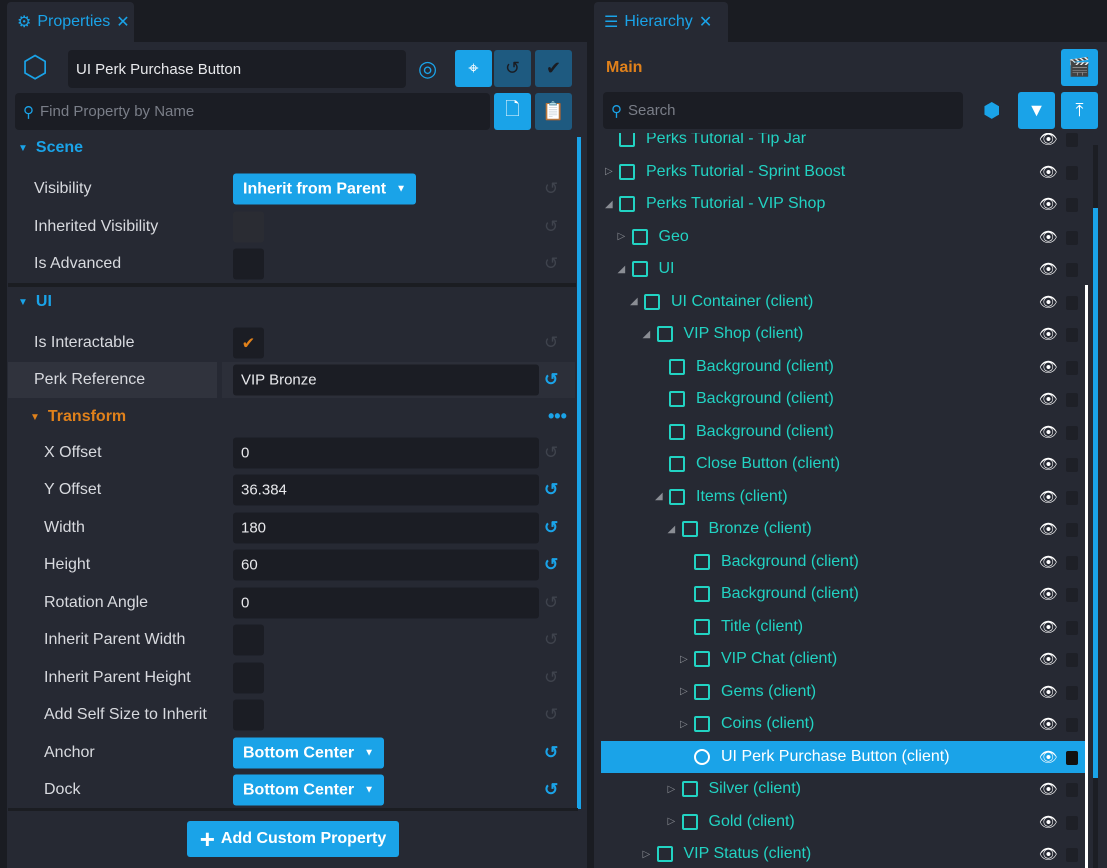  I want to click on tree-item: Perks Tutorial - Tip Jar 👁, so click(843, 144).